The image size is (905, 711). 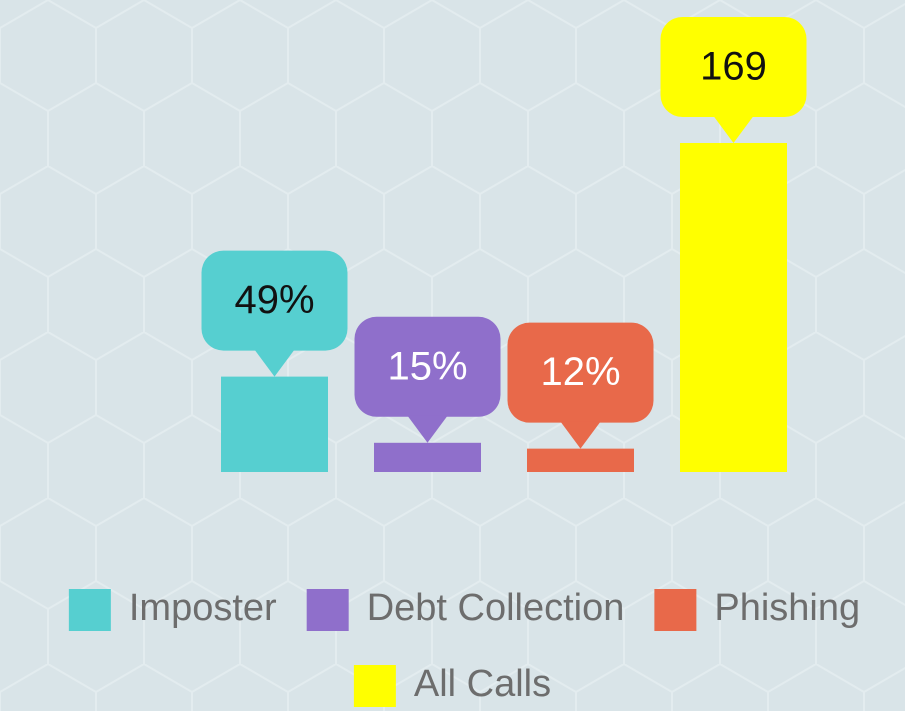 I want to click on legend-item: Phishing, so click(x=757, y=609).